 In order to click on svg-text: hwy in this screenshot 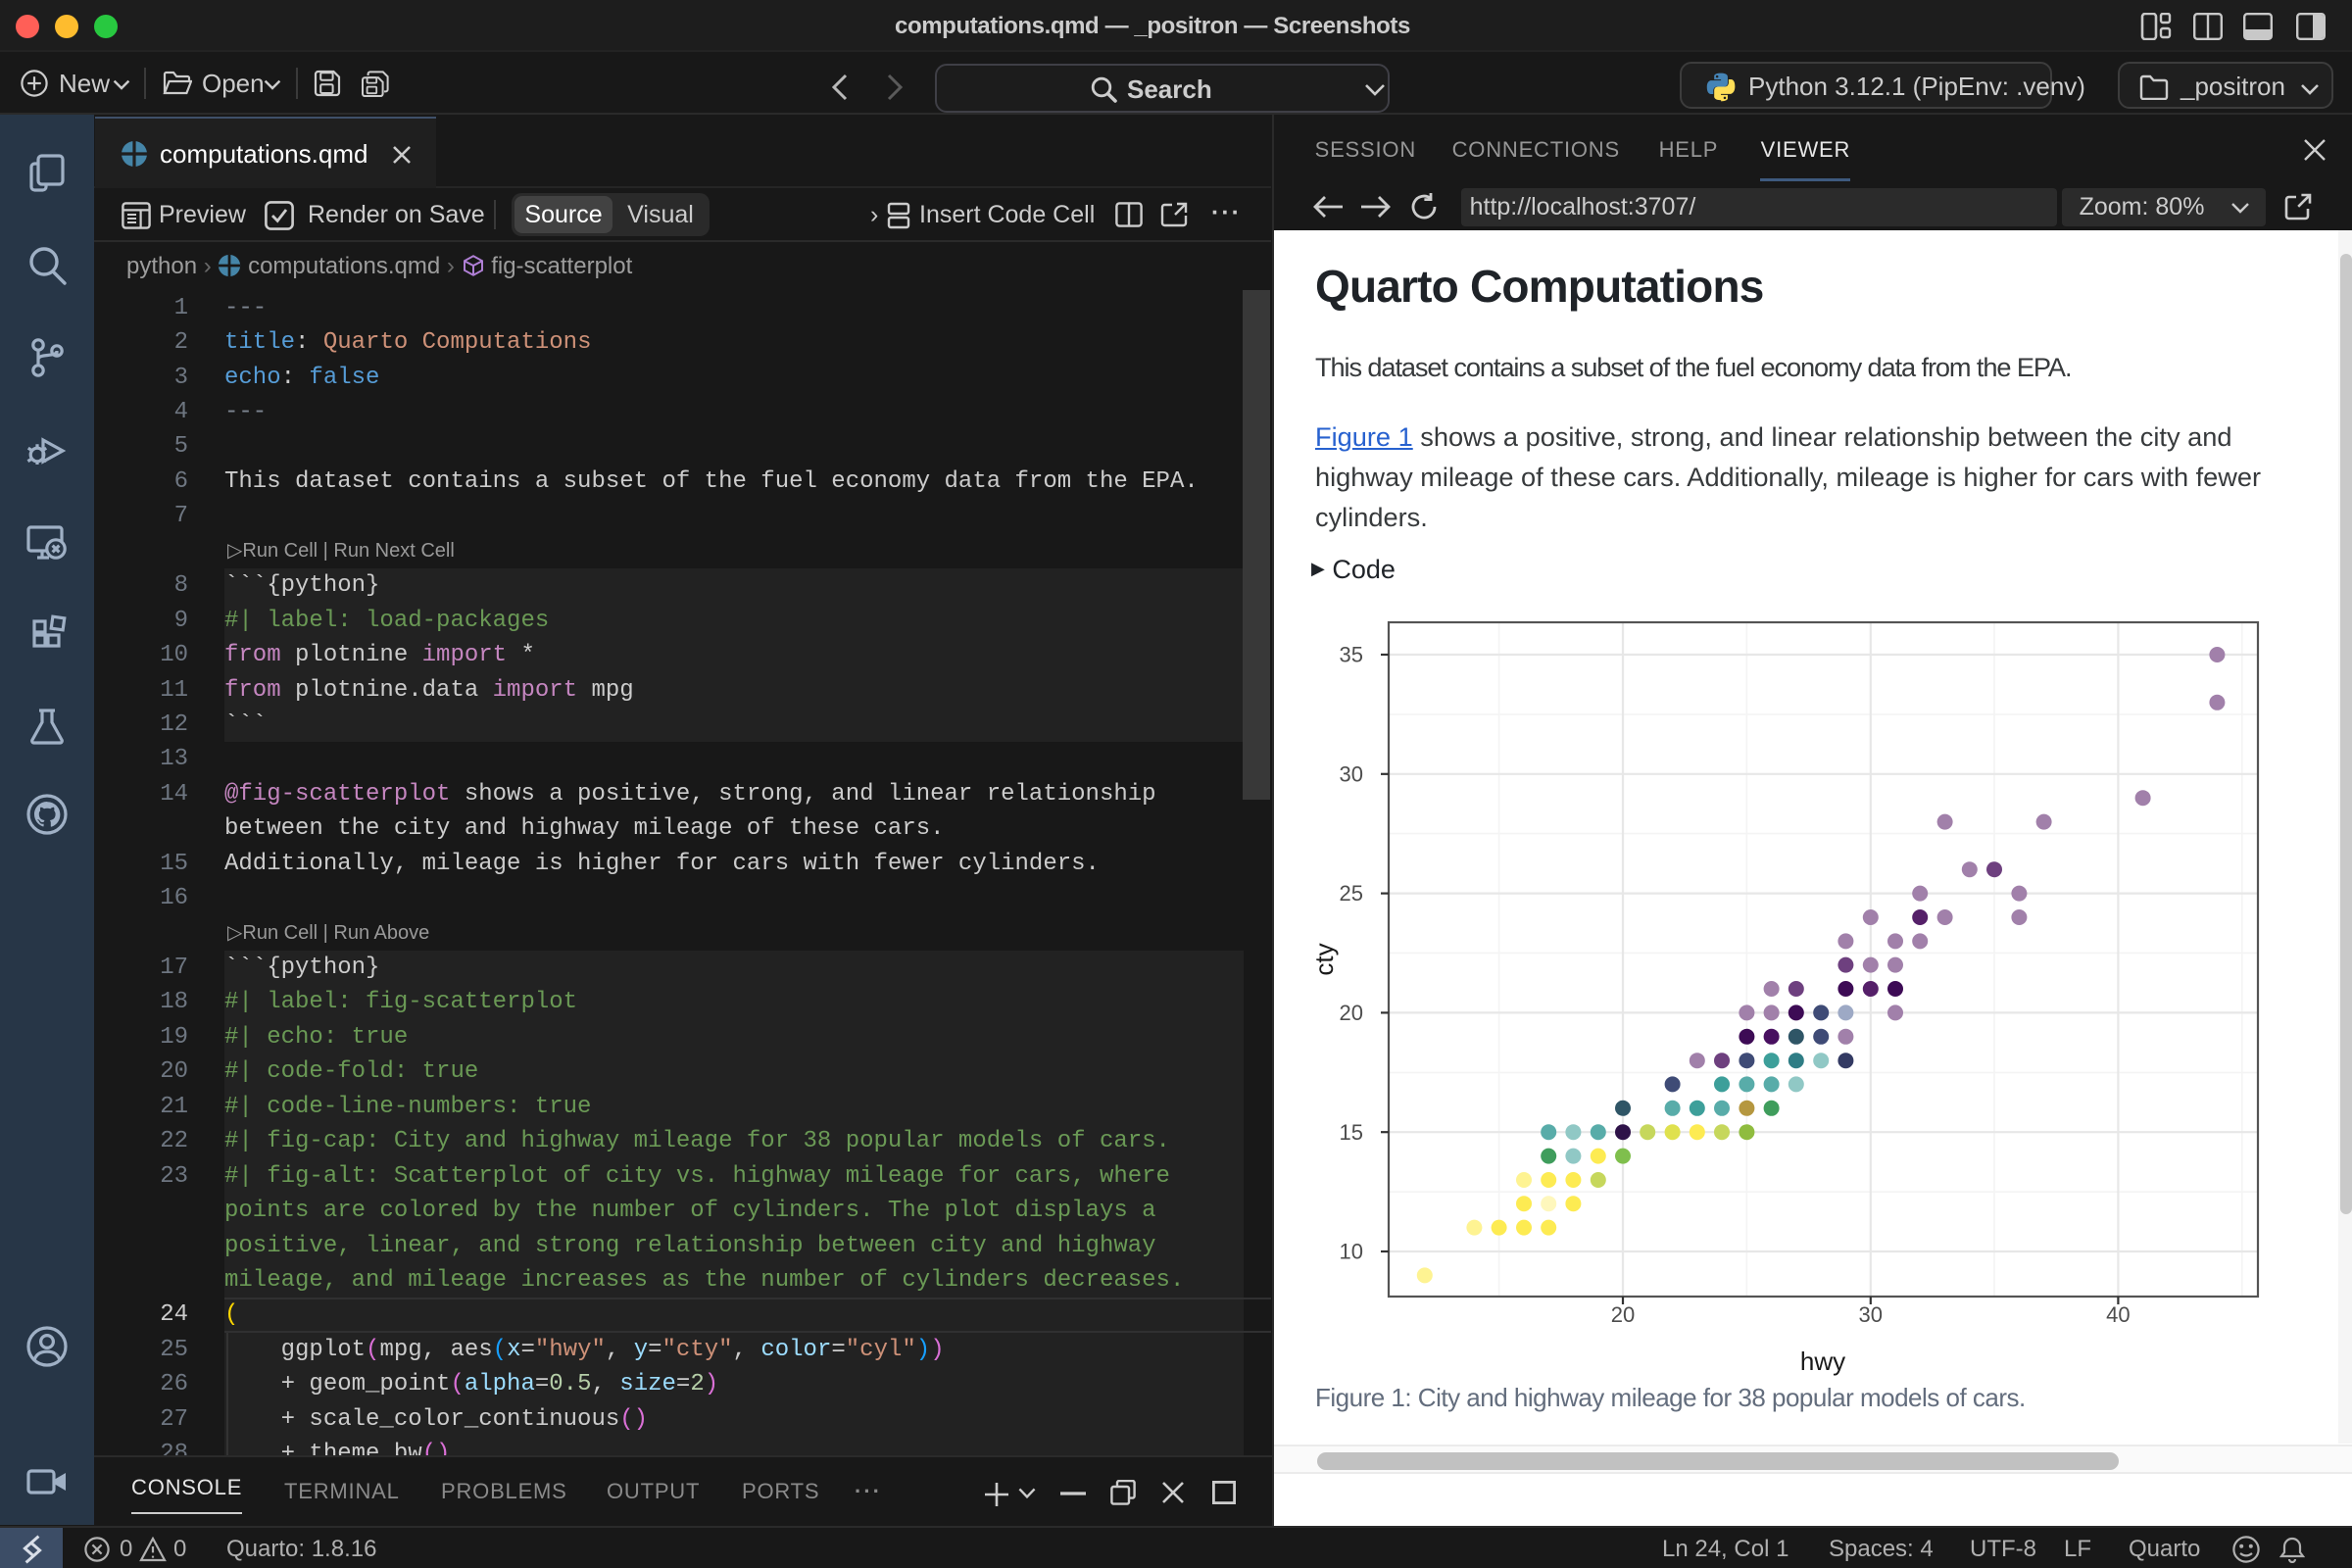, I will do `click(1822, 1361)`.